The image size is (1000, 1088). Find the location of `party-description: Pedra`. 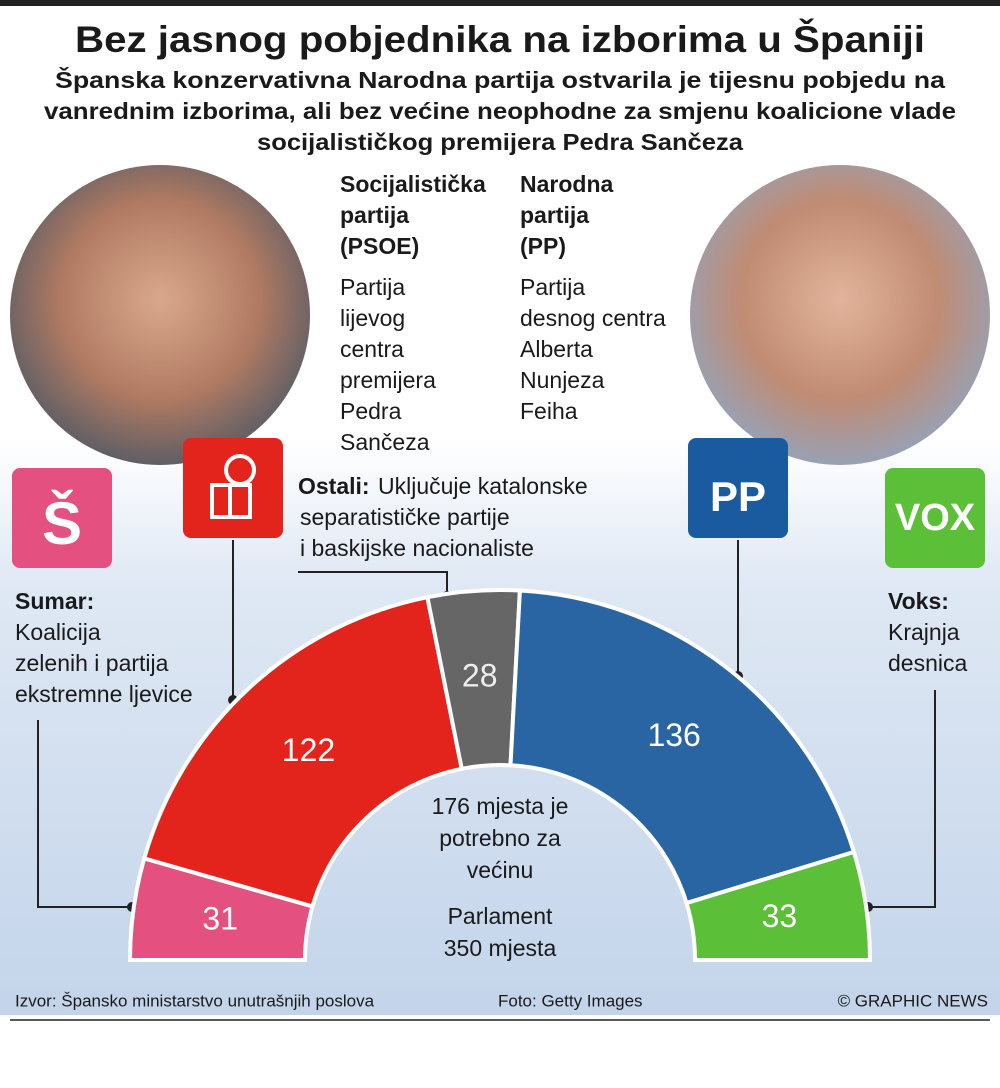

party-description: Pedra is located at coordinates (371, 411).